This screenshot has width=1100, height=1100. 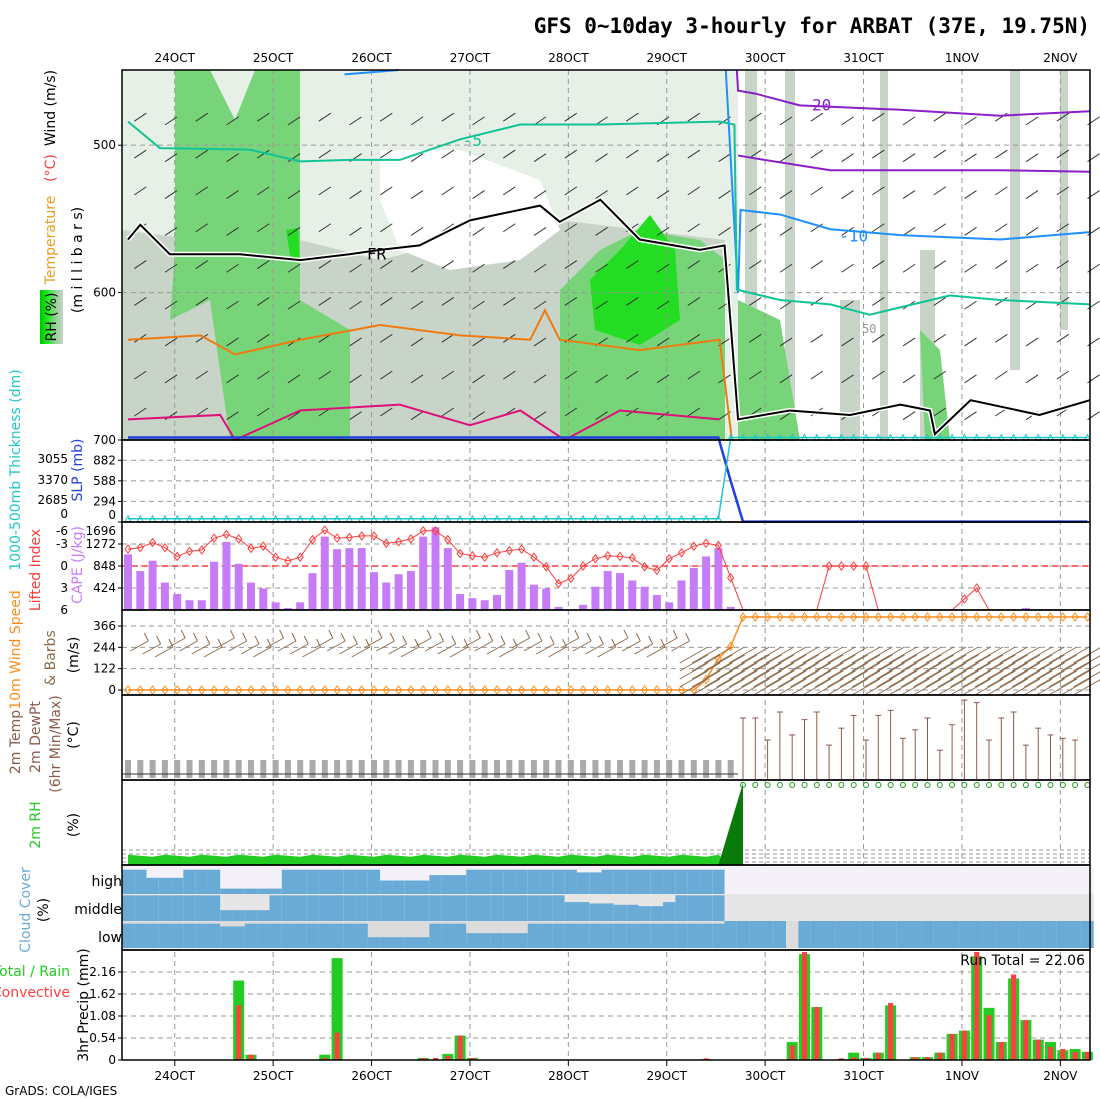 What do you see at coordinates (104, 481) in the screenshot?
I see `slp-tick-label: 588` at bounding box center [104, 481].